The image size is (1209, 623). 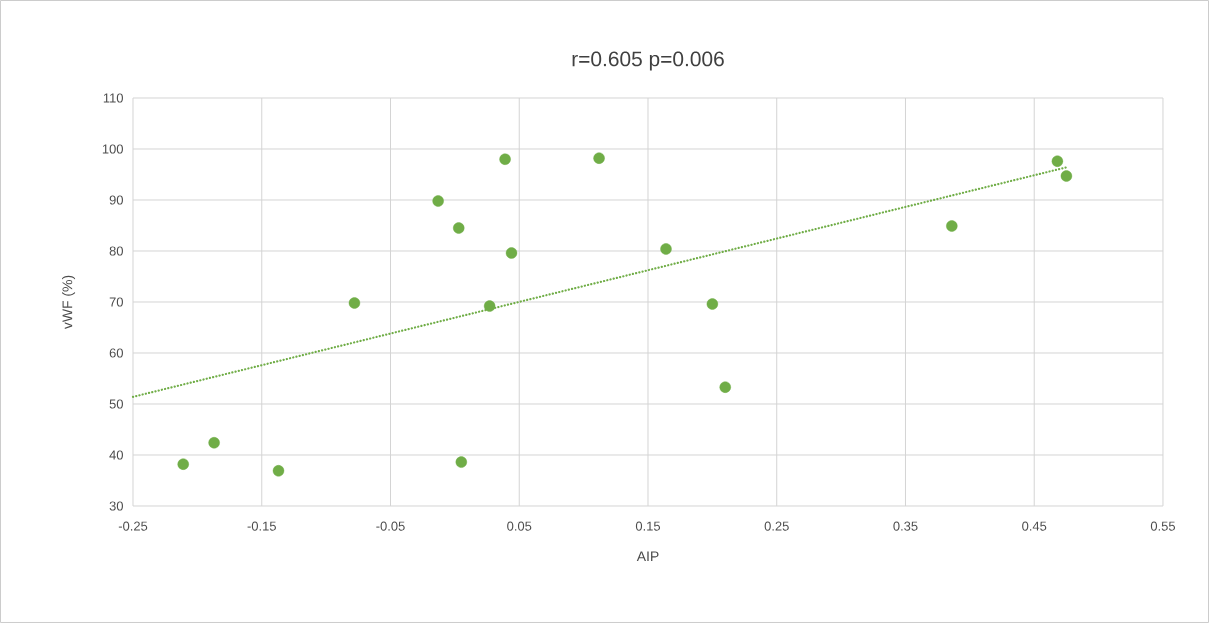 What do you see at coordinates (905, 526) in the screenshot?
I see `x-tick-label: 0.35` at bounding box center [905, 526].